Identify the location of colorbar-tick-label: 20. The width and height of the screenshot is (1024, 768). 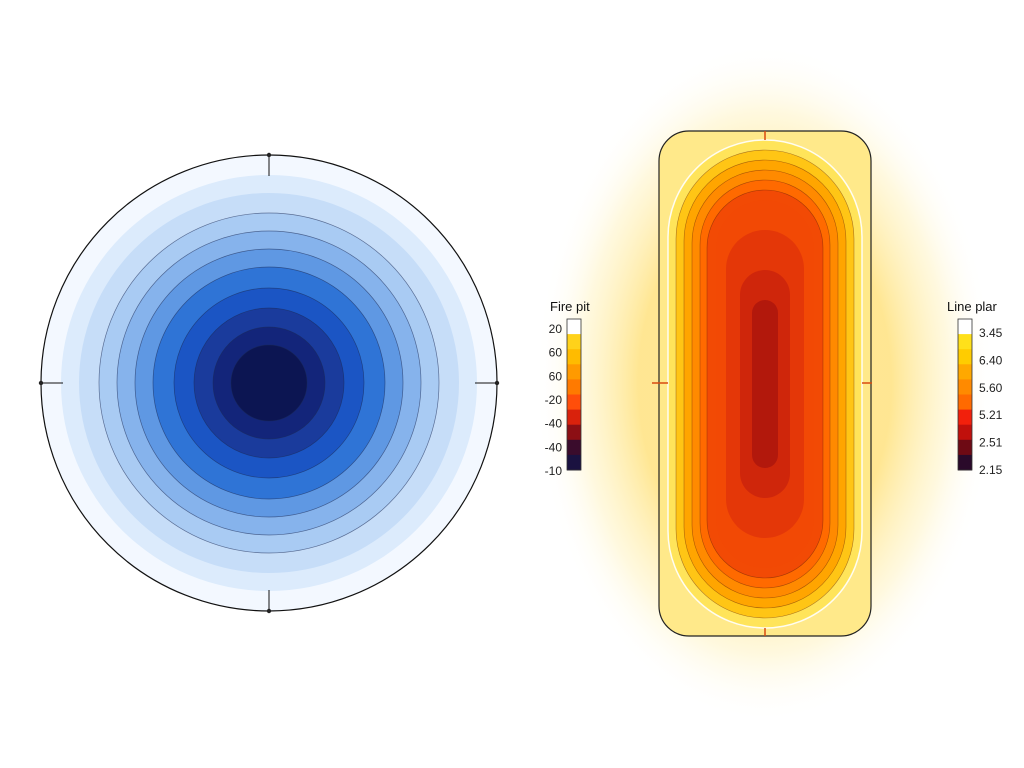
(556, 329).